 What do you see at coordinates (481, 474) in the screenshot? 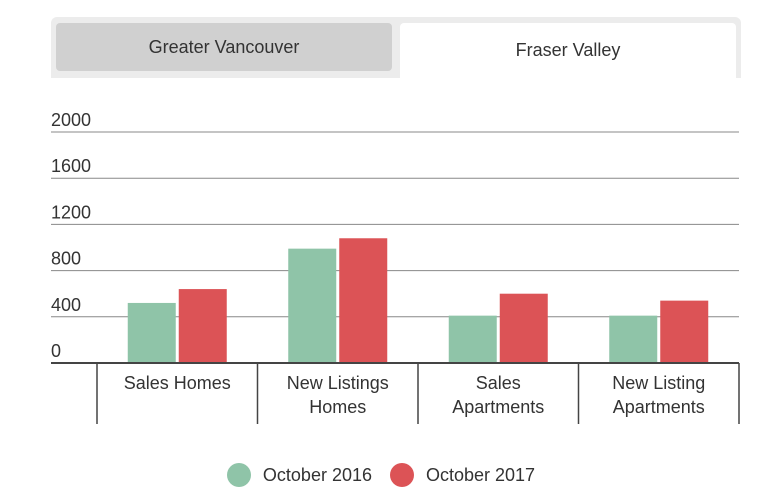
I see `legend-label-october-2017: October 2017` at bounding box center [481, 474].